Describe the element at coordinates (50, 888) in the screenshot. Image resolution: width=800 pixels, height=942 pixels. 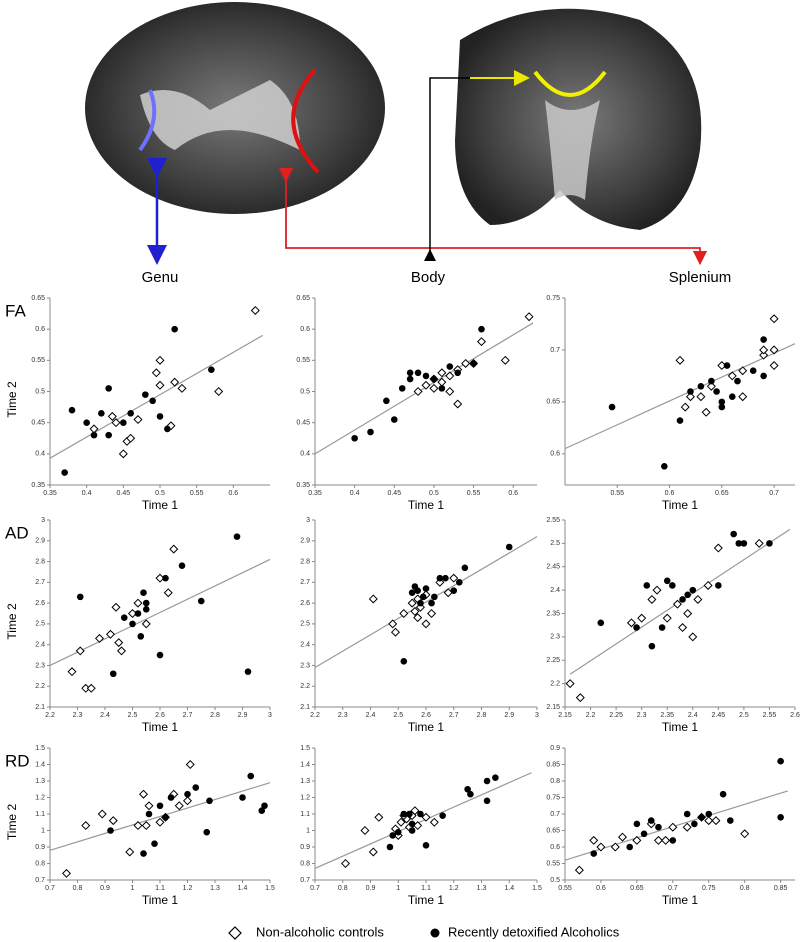
I see `x-tick-label: 0.7` at that location.